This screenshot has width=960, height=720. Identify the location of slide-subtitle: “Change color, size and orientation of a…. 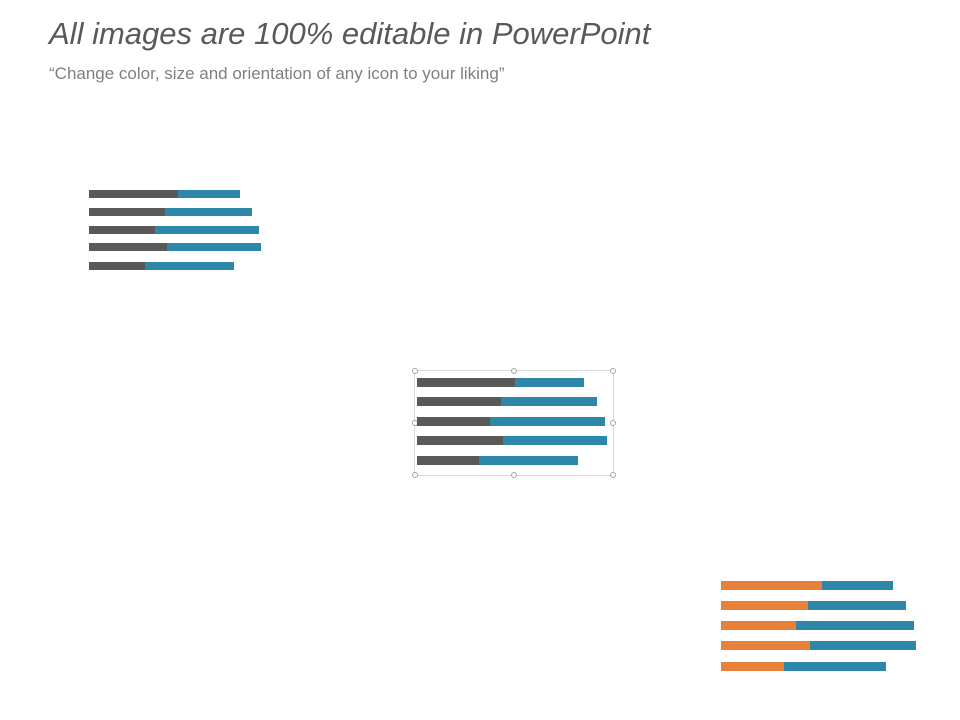
(277, 73).